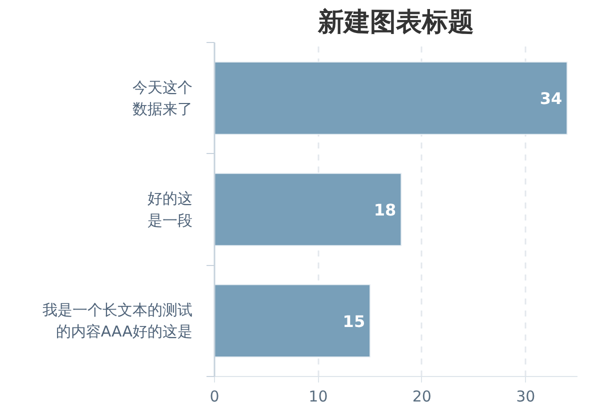  Describe the element at coordinates (117, 321) in the screenshot. I see `y-tick-label: 我是一个长文本的测试的内容AAA好的这是` at that location.